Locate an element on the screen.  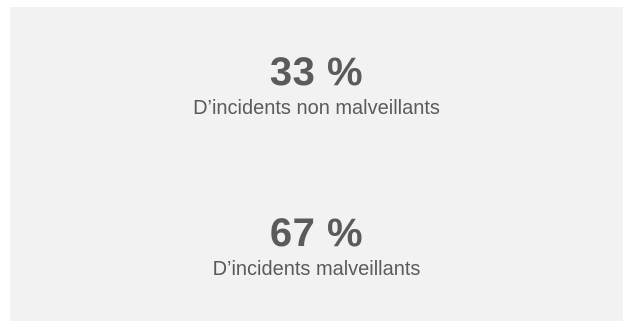
stat-label: D’incidents malveillants is located at coordinates (316, 269).